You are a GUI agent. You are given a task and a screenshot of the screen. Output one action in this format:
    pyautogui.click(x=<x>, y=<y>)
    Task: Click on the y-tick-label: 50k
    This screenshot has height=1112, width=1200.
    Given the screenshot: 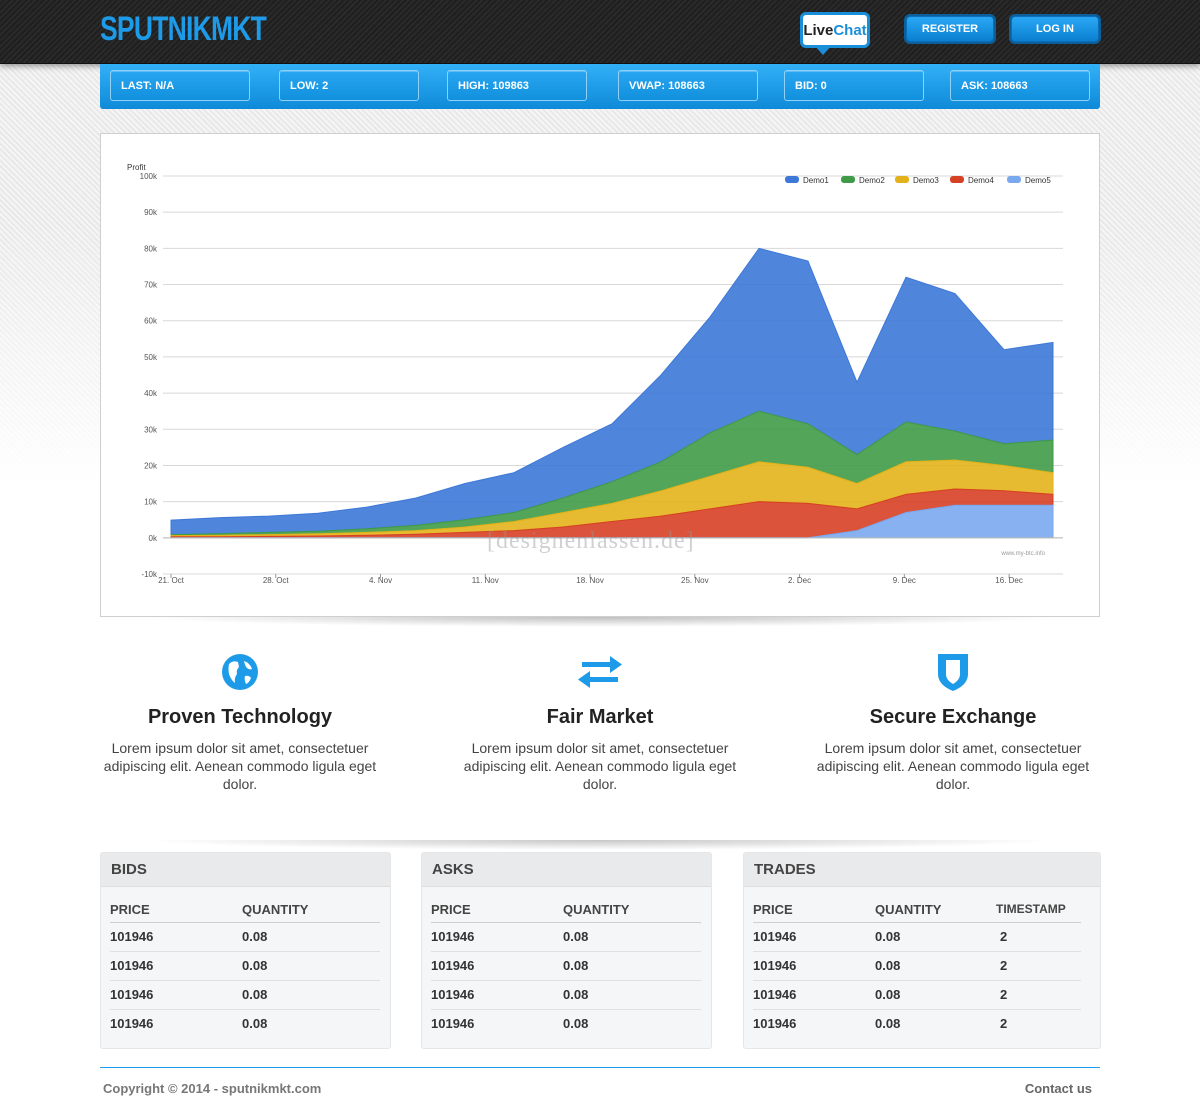 What is the action you would take?
    pyautogui.click(x=151, y=357)
    